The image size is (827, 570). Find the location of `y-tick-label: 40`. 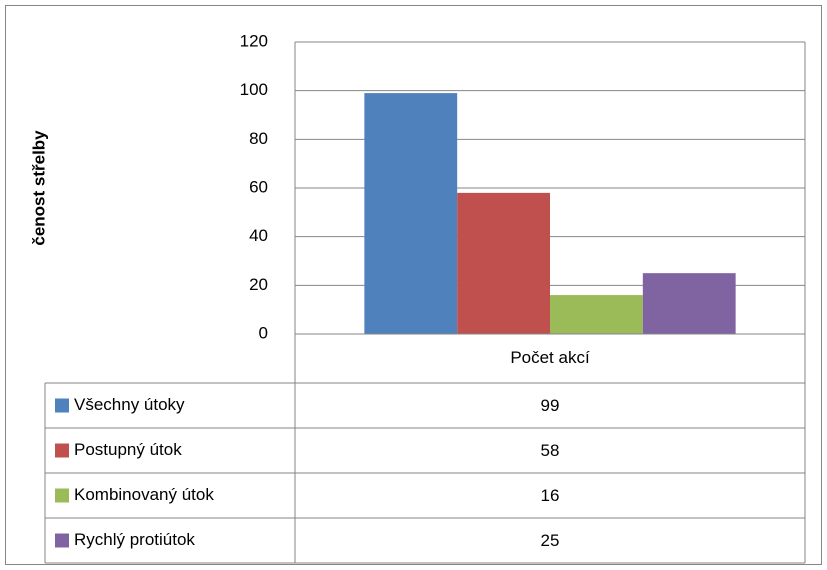

y-tick-label: 40 is located at coordinates (258, 235).